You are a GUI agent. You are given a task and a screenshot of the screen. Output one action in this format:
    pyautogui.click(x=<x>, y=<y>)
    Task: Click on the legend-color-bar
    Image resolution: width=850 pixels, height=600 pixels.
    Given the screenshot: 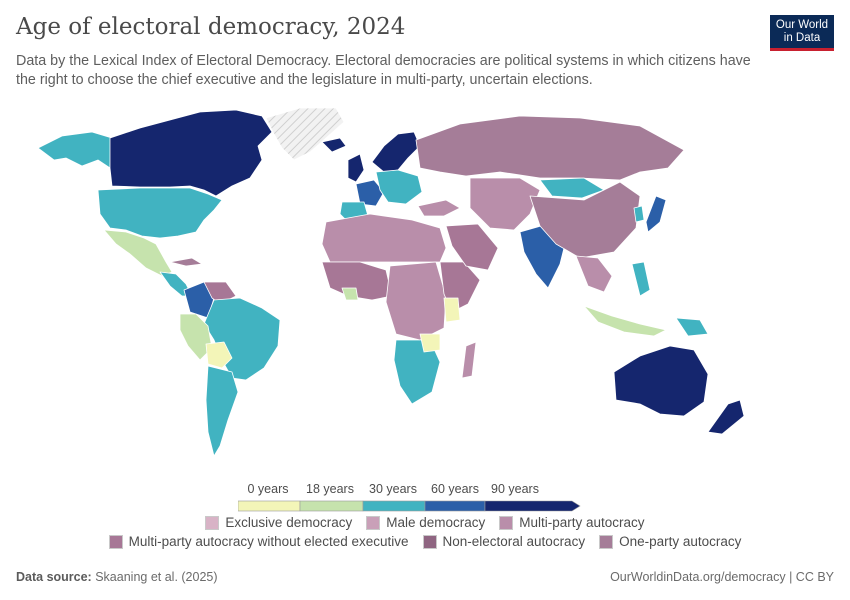 What is the action you would take?
    pyautogui.click(x=409, y=506)
    